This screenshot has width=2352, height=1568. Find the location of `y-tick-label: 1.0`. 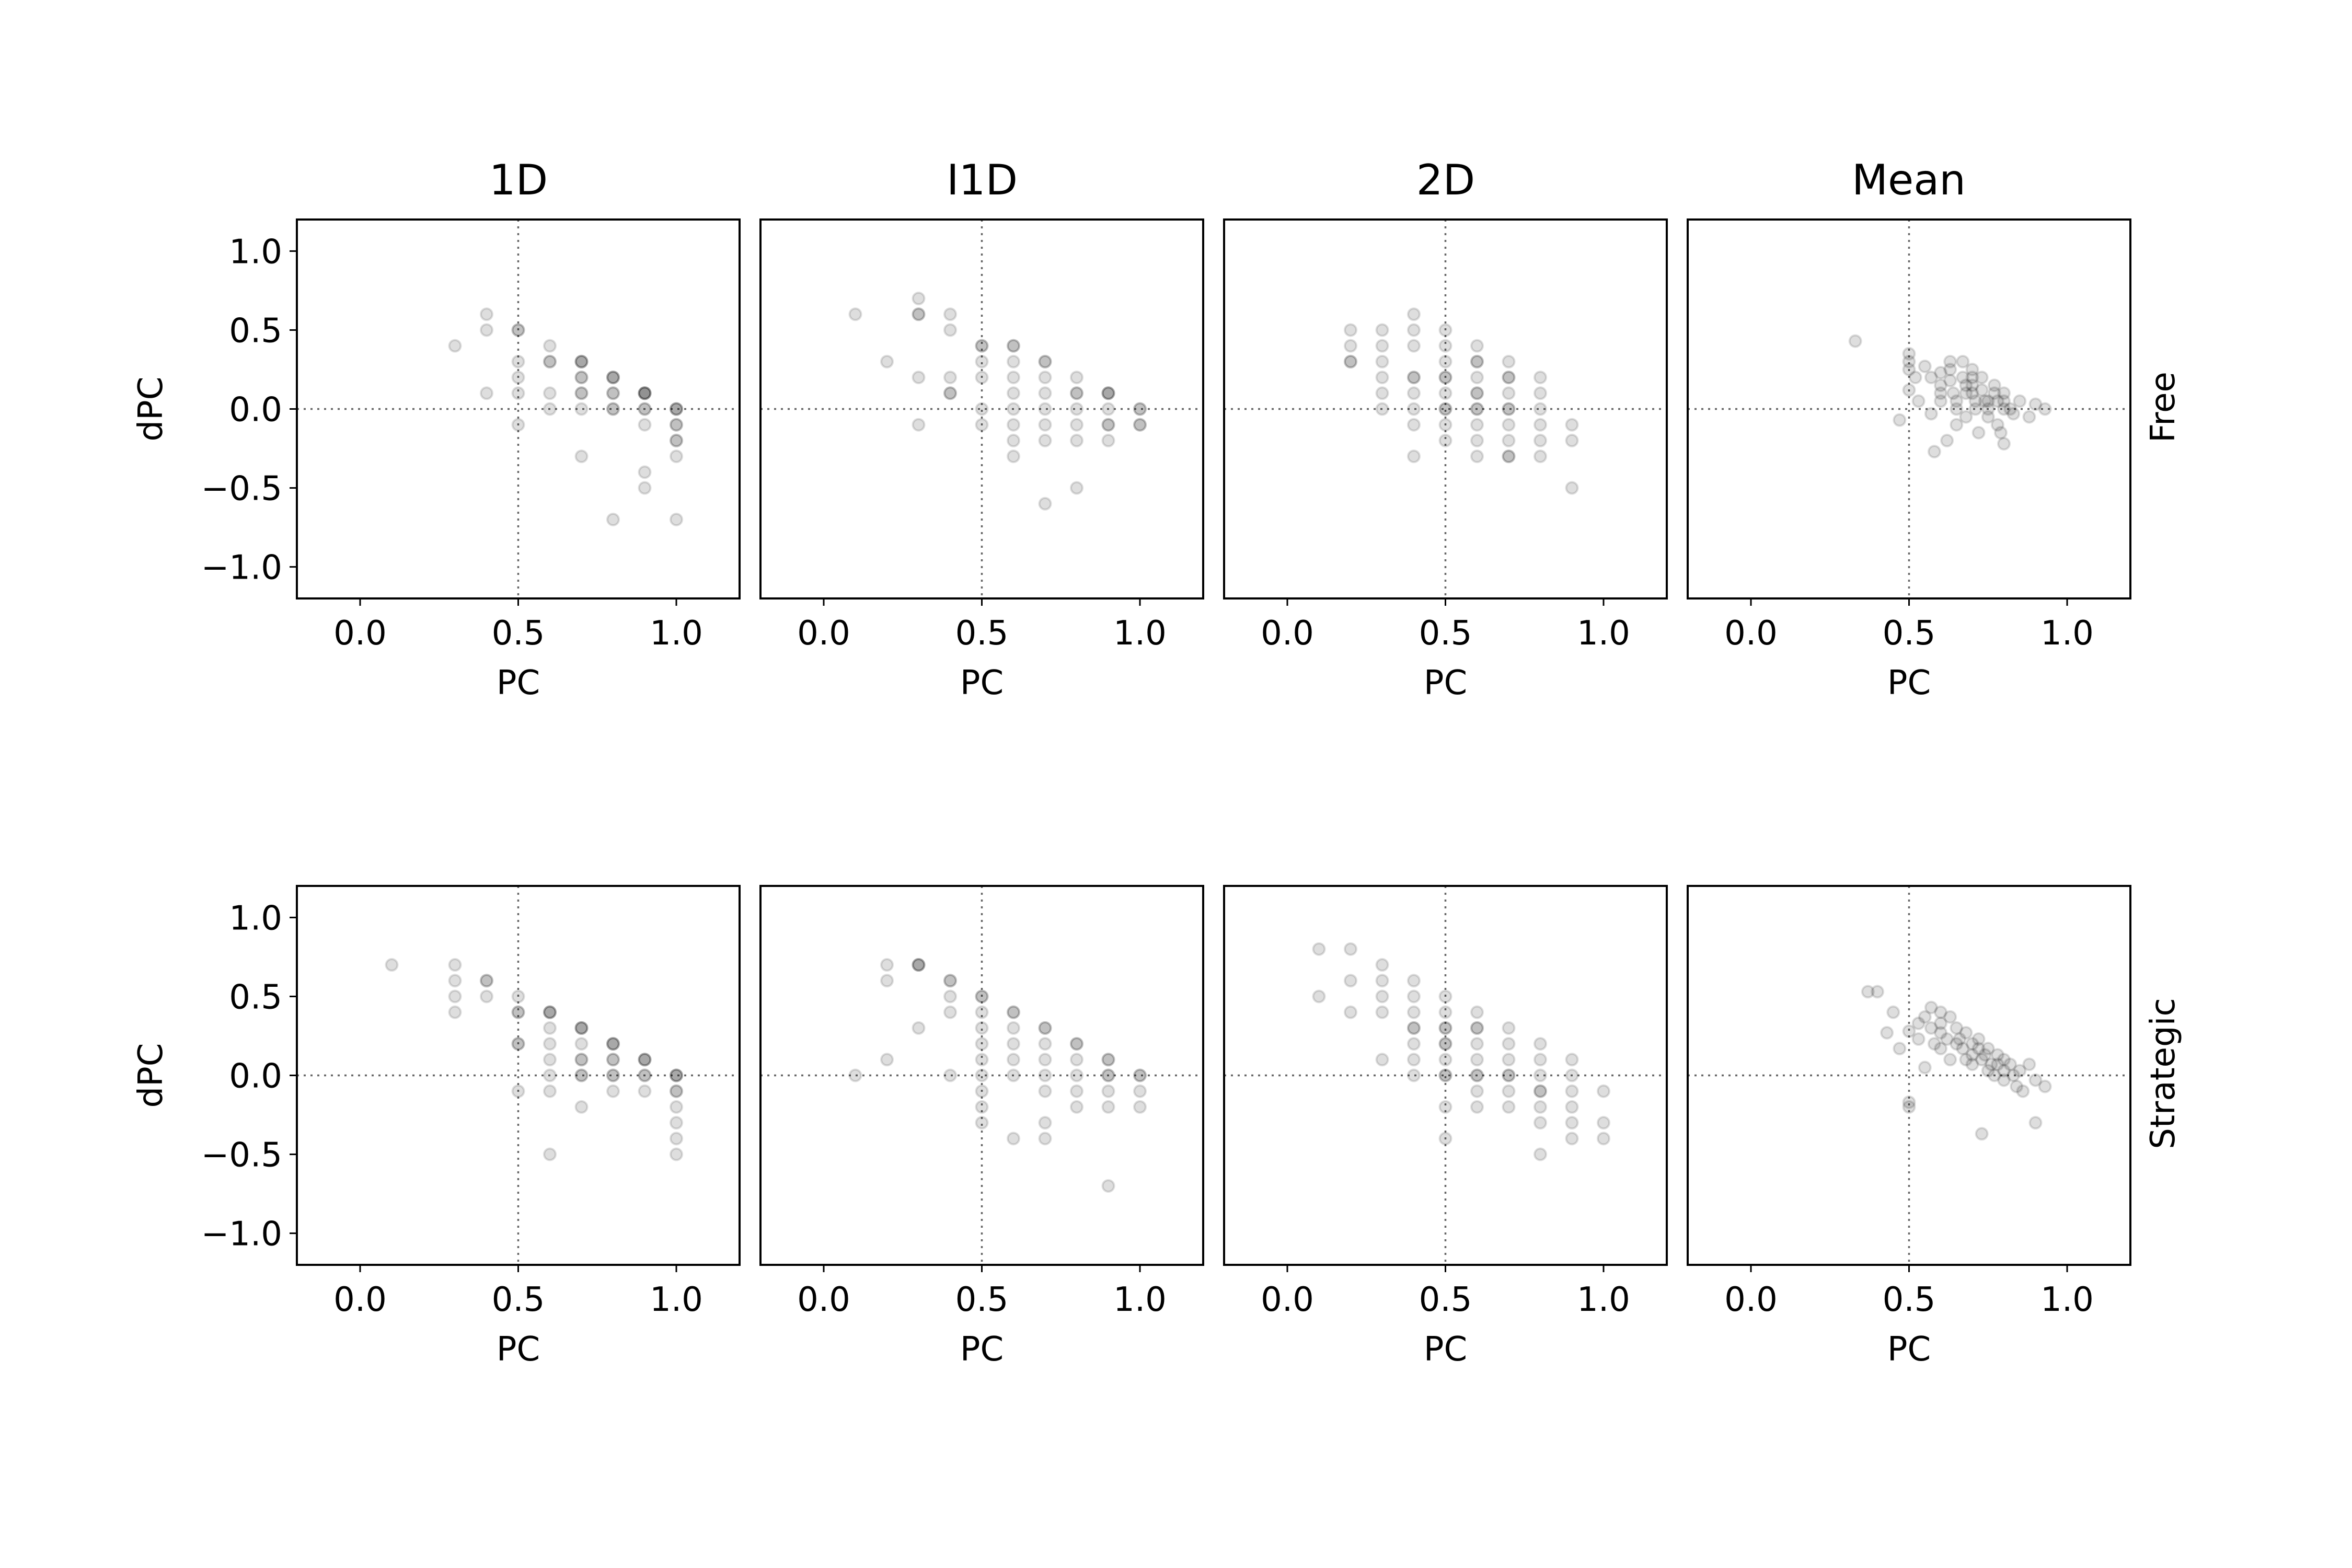

y-tick-label: 1.0 is located at coordinates (255, 918).